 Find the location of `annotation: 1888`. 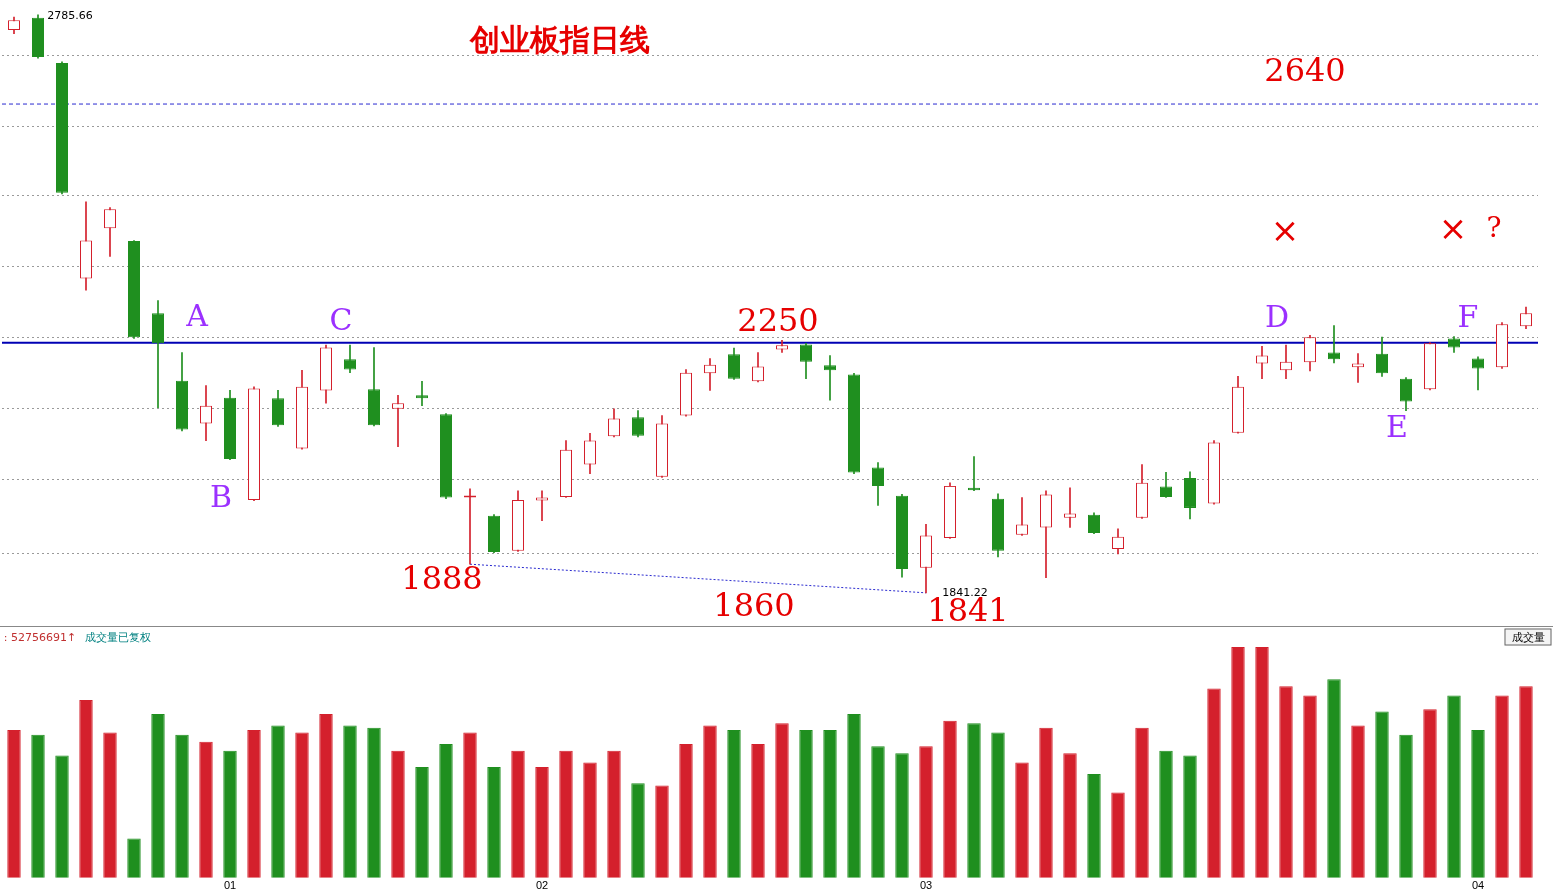

annotation: 1888 is located at coordinates (442, 578).